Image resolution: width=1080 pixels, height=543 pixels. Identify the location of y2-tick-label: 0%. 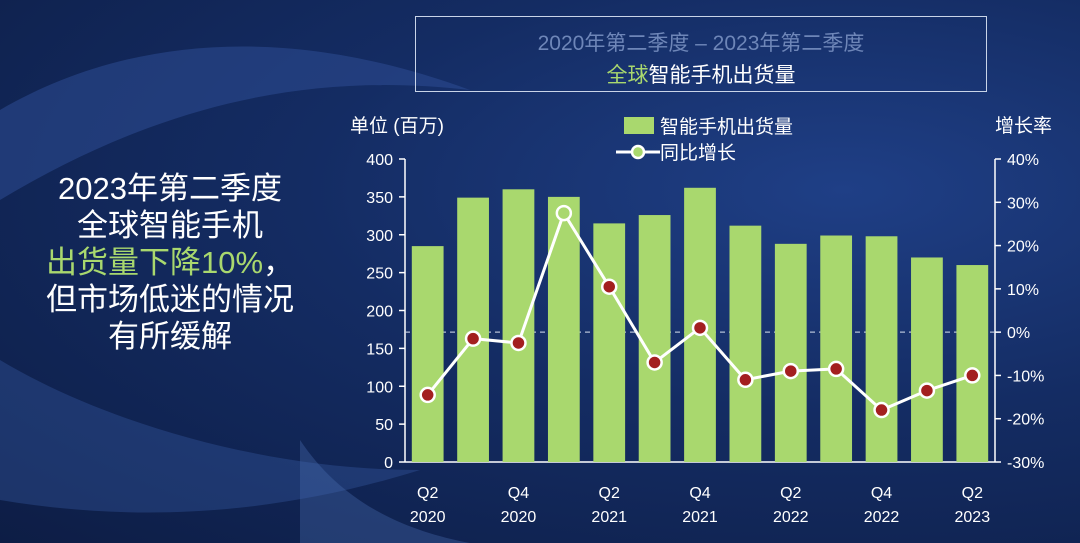
(1018, 333).